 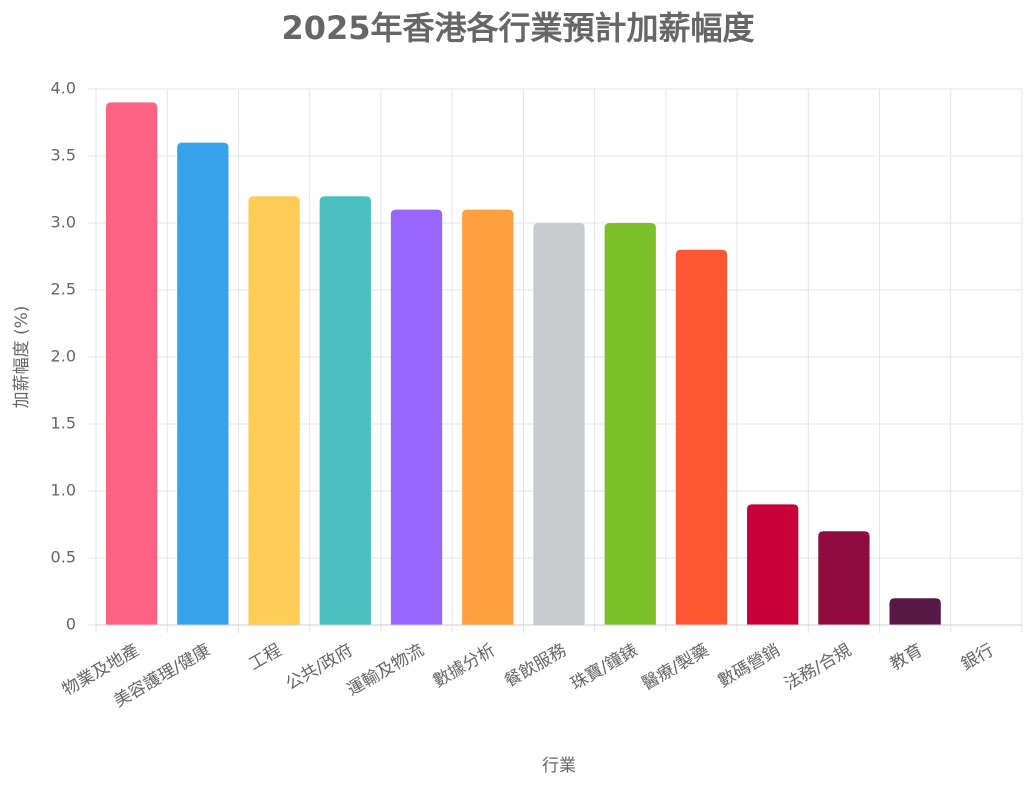 What do you see at coordinates (559, 766) in the screenshot?
I see `x-axis-title: 行業` at bounding box center [559, 766].